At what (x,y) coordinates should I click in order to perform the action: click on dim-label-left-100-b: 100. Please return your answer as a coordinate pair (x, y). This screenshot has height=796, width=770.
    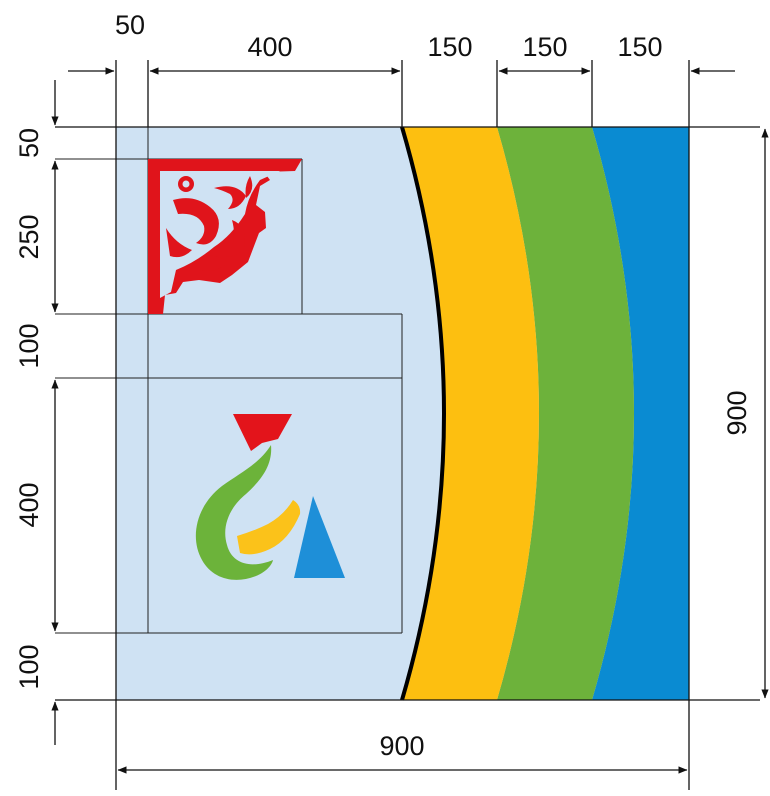
    Looking at the image, I should click on (29, 666).